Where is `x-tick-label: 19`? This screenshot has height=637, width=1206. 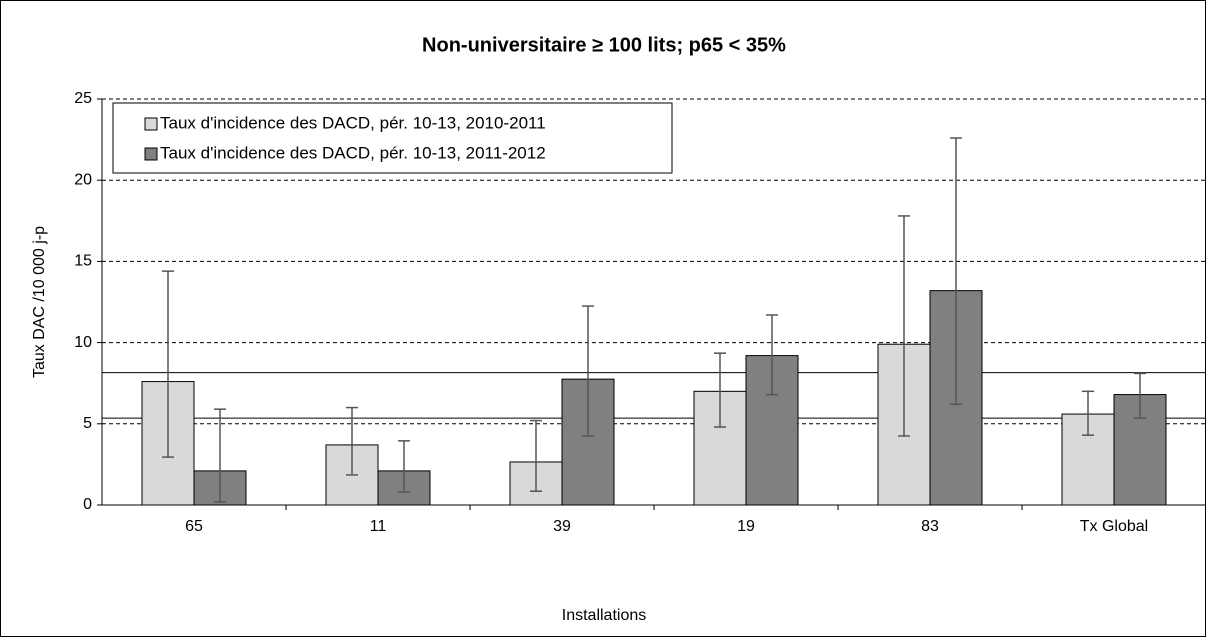 x-tick-label: 19 is located at coordinates (746, 526).